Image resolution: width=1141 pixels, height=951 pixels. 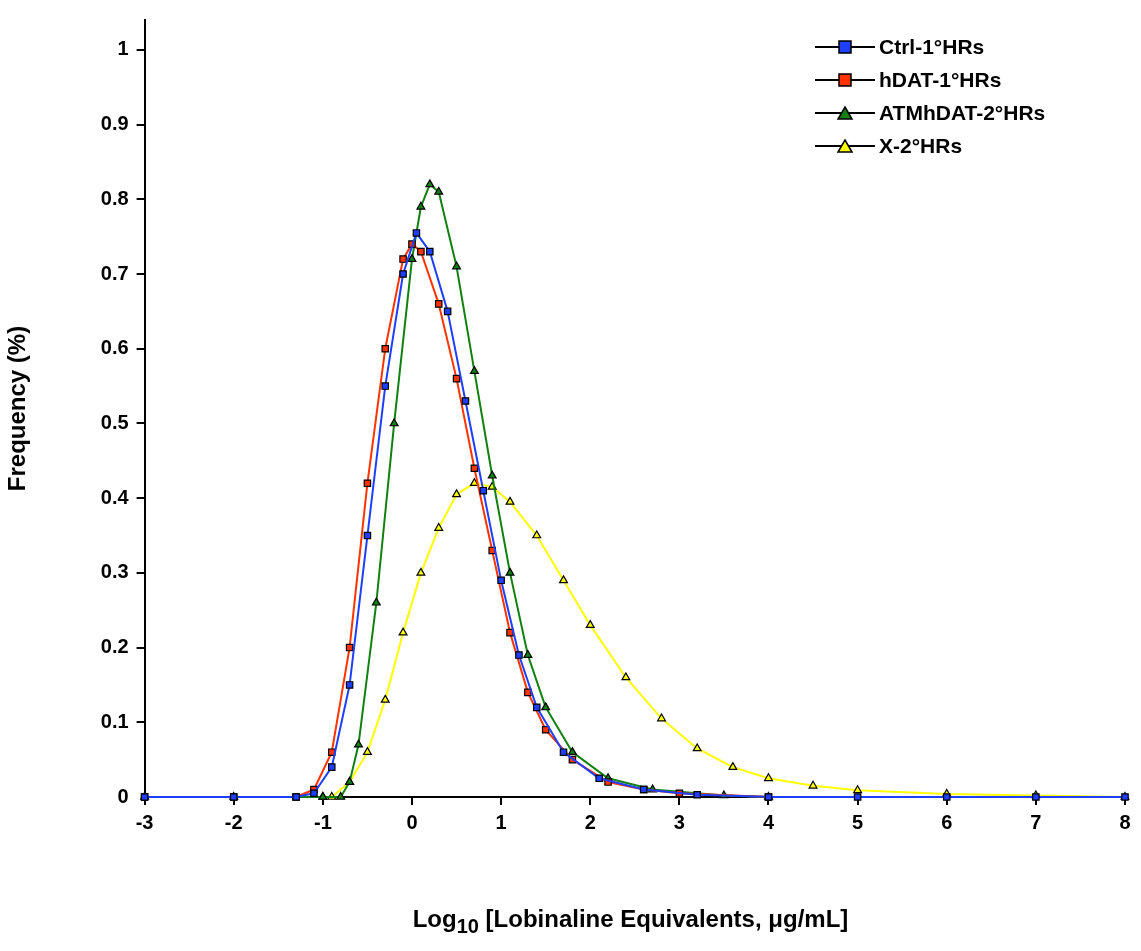 What do you see at coordinates (947, 821) in the screenshot?
I see `x-tick-label: 6` at bounding box center [947, 821].